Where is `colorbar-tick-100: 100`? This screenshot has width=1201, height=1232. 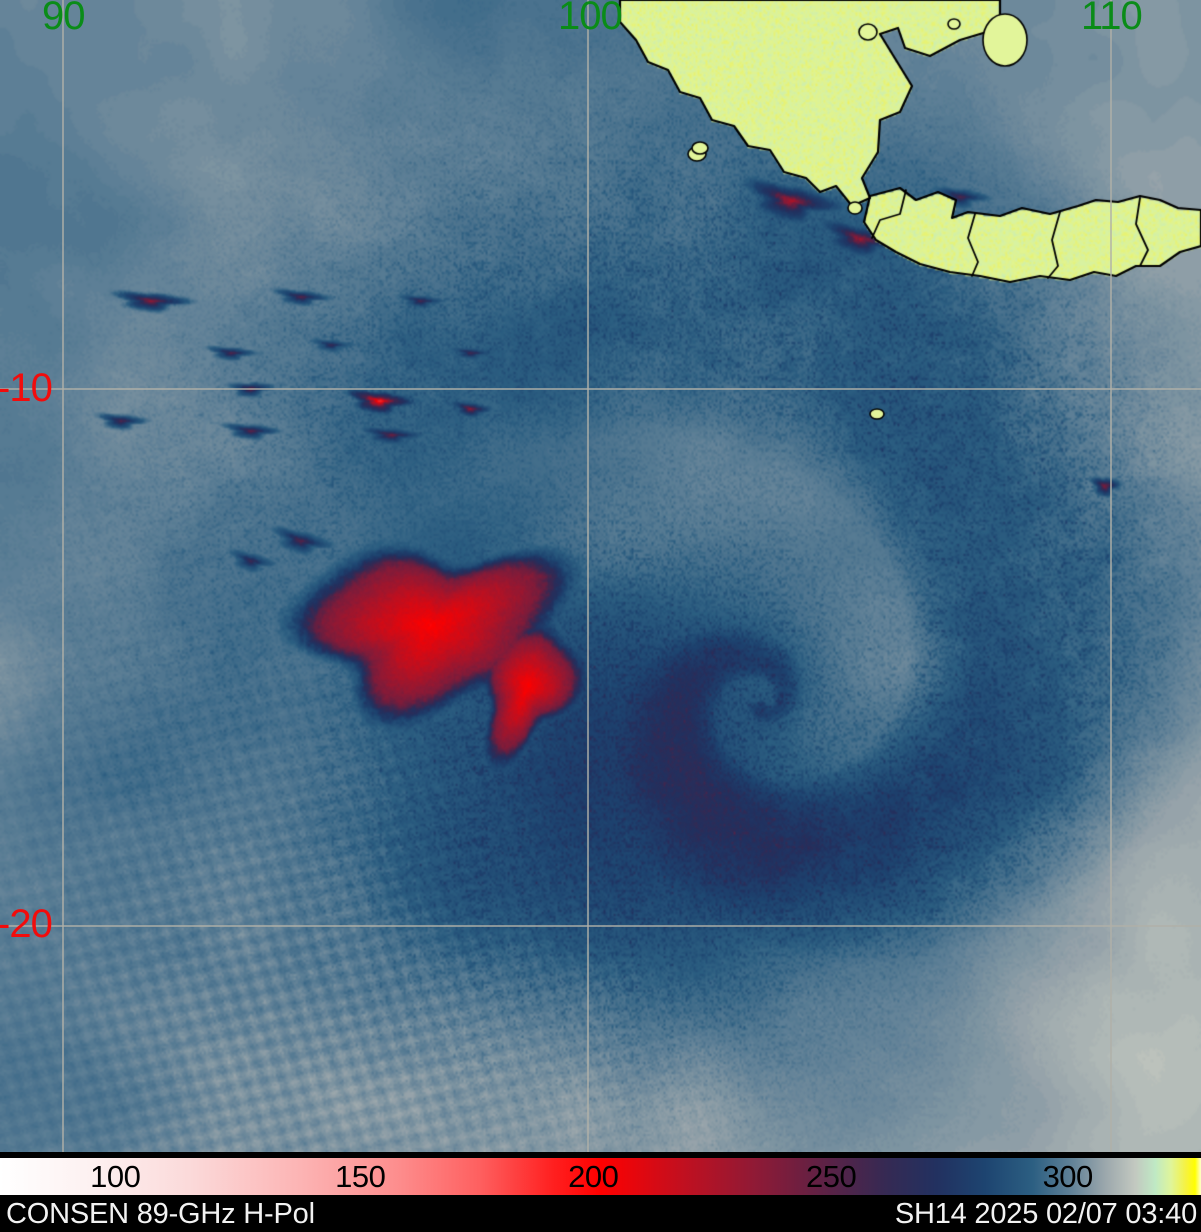 colorbar-tick-100: 100 is located at coordinates (115, 1176).